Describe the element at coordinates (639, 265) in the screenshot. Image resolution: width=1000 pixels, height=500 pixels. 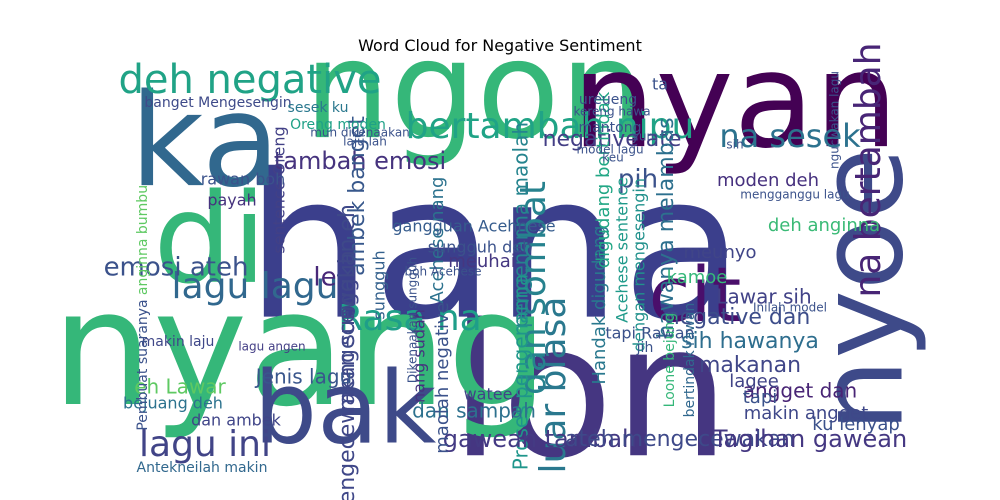
I see `word-cloud-word: dengan mengesengin` at that location.